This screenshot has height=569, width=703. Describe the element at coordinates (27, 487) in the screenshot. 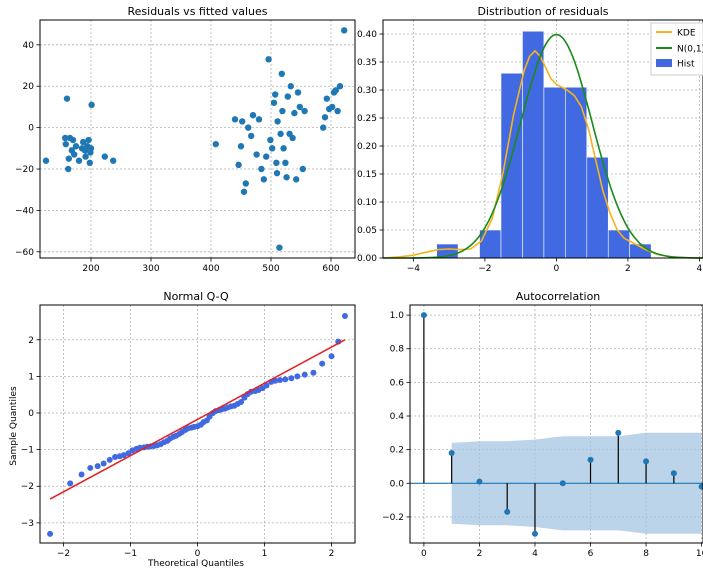

I see `y-tick-label: −2` at that location.